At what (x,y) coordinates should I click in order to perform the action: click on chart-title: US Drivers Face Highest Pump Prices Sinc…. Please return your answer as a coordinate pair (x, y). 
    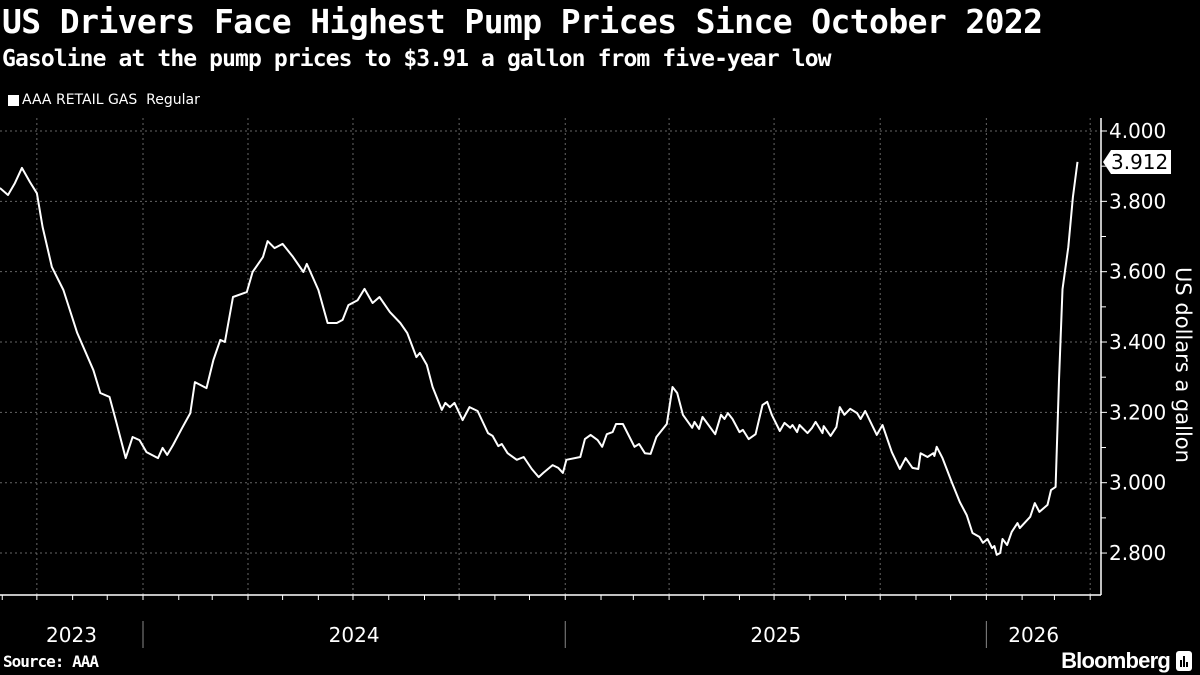
    Looking at the image, I should click on (522, 21).